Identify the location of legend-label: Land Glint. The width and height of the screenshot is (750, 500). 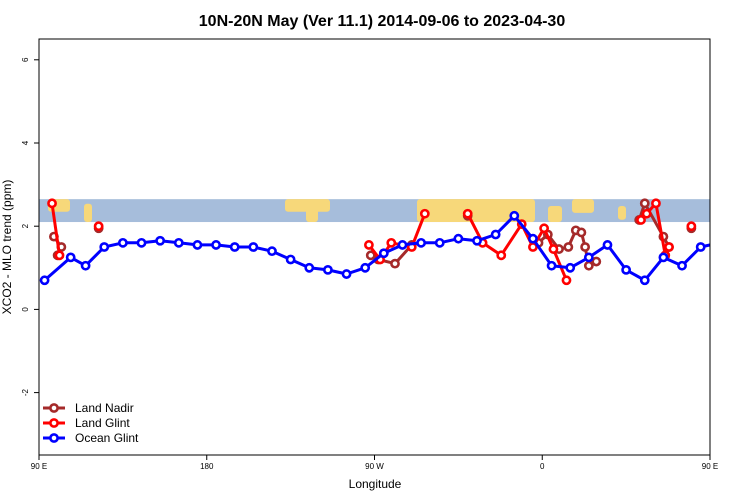
(102, 423).